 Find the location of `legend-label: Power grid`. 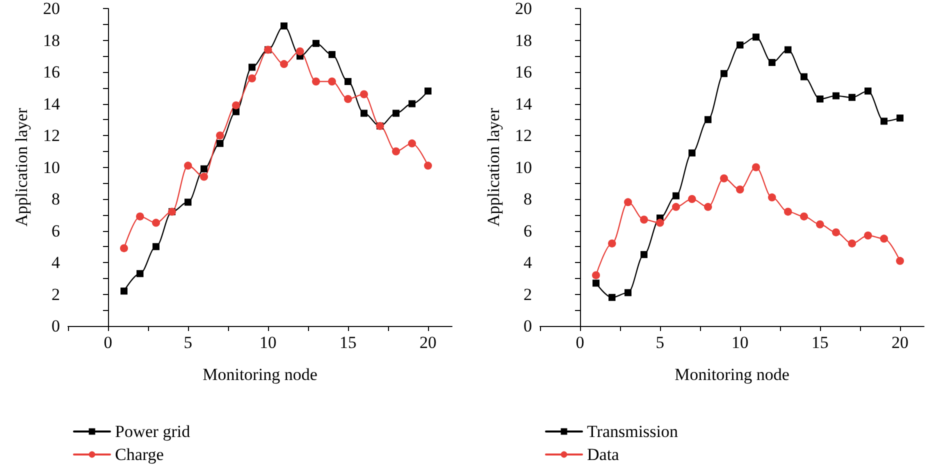

legend-label: Power grid is located at coordinates (153, 431).